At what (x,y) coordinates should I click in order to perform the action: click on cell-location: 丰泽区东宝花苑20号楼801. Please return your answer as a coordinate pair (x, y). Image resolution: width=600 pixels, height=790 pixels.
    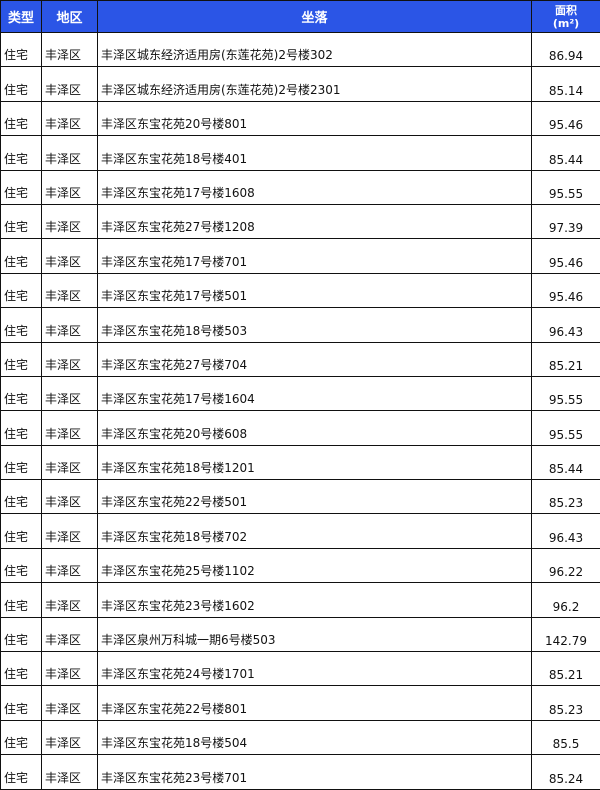
    Looking at the image, I should click on (315, 118).